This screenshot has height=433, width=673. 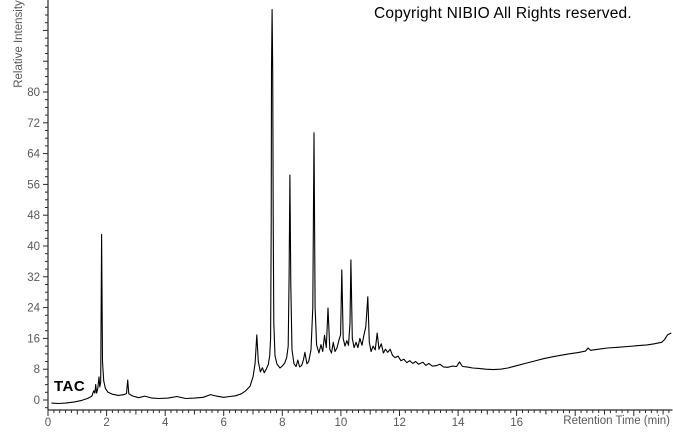 What do you see at coordinates (503, 13) in the screenshot?
I see `copyright-notice: Copyright NIBIO All Rights reserved.` at bounding box center [503, 13].